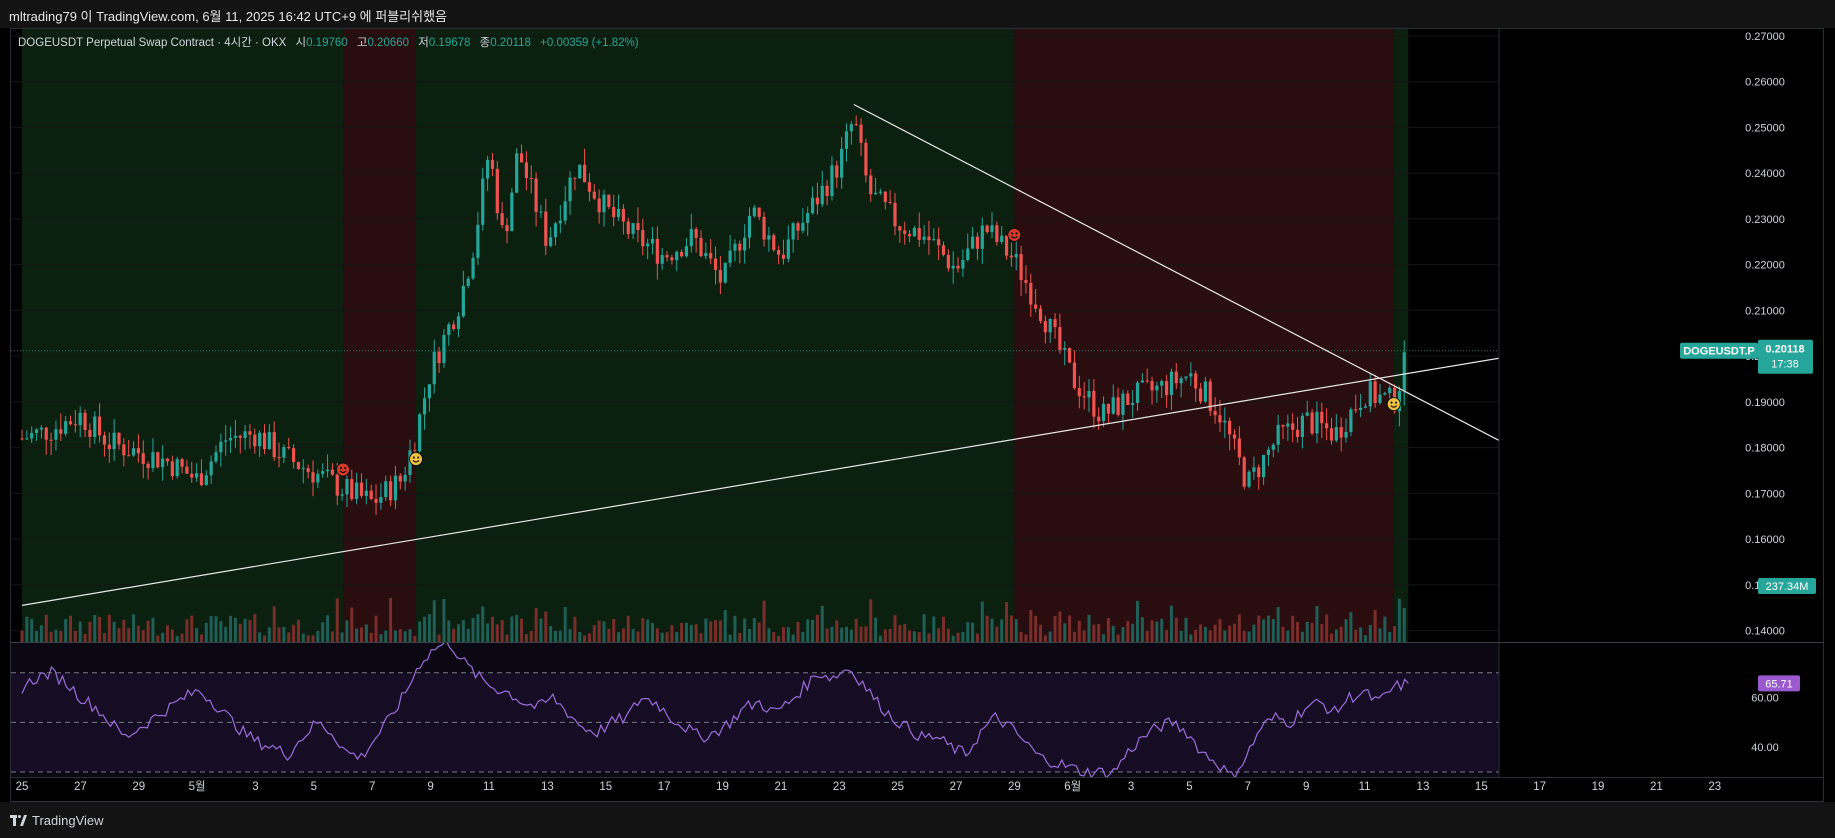 The image size is (1835, 838). What do you see at coordinates (1176, 272) in the screenshot?
I see `trendline` at bounding box center [1176, 272].